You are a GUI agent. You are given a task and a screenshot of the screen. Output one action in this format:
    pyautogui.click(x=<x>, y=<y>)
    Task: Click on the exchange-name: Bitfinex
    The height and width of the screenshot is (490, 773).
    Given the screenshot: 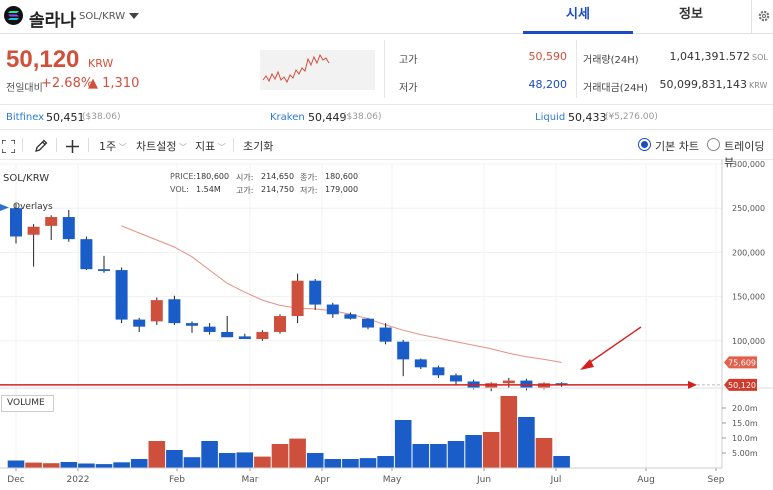 What is the action you would take?
    pyautogui.click(x=25, y=117)
    